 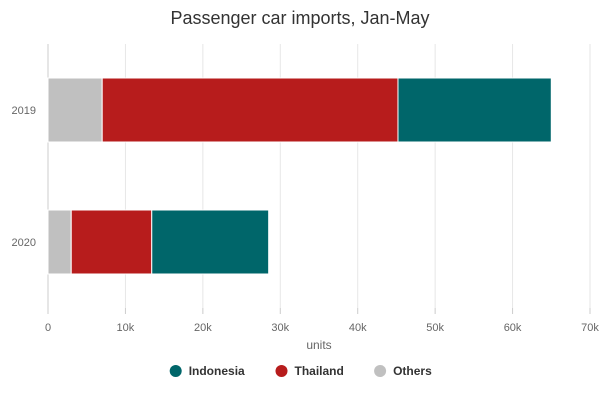 I want to click on bar-others-2019, so click(x=75, y=110).